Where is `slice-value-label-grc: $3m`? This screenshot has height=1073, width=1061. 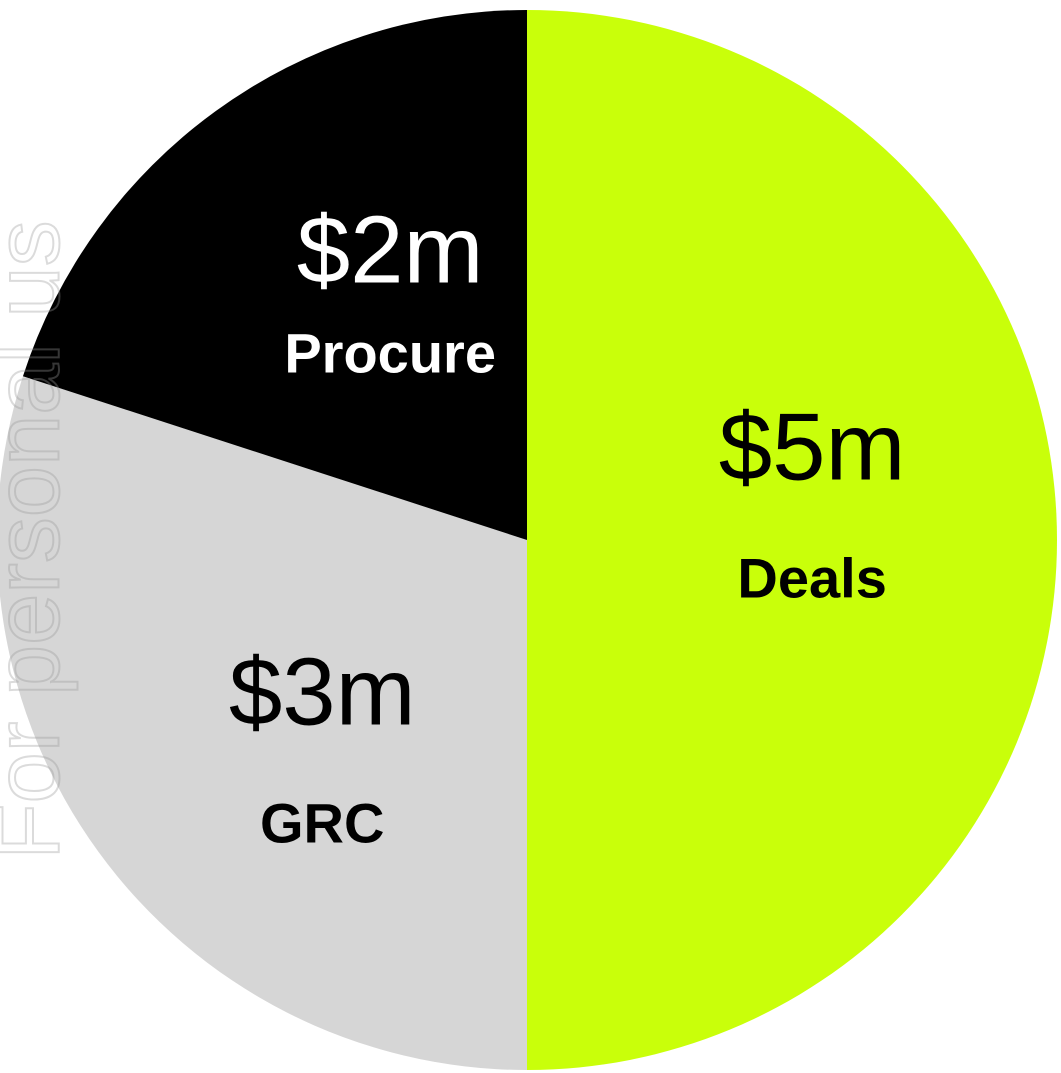
slice-value-label-grc: $3m is located at coordinates (322, 691).